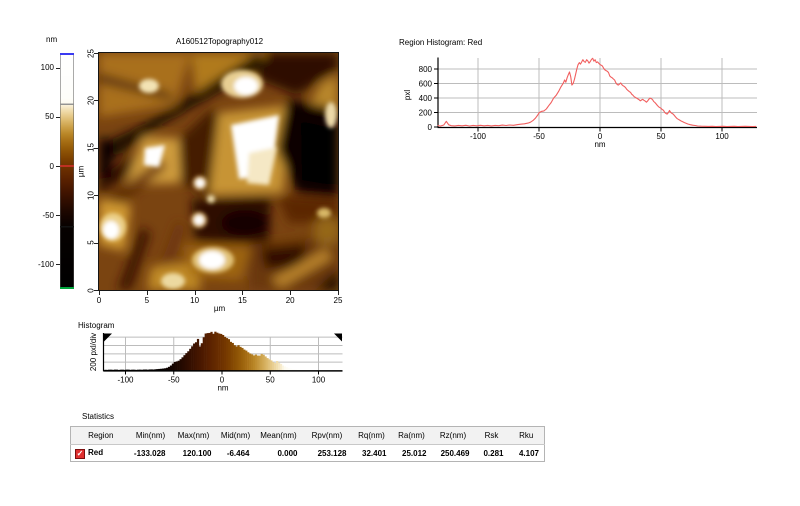 The height and width of the screenshot is (506, 800). I want to click on statistics-column-header: Max(nm), so click(193, 435).